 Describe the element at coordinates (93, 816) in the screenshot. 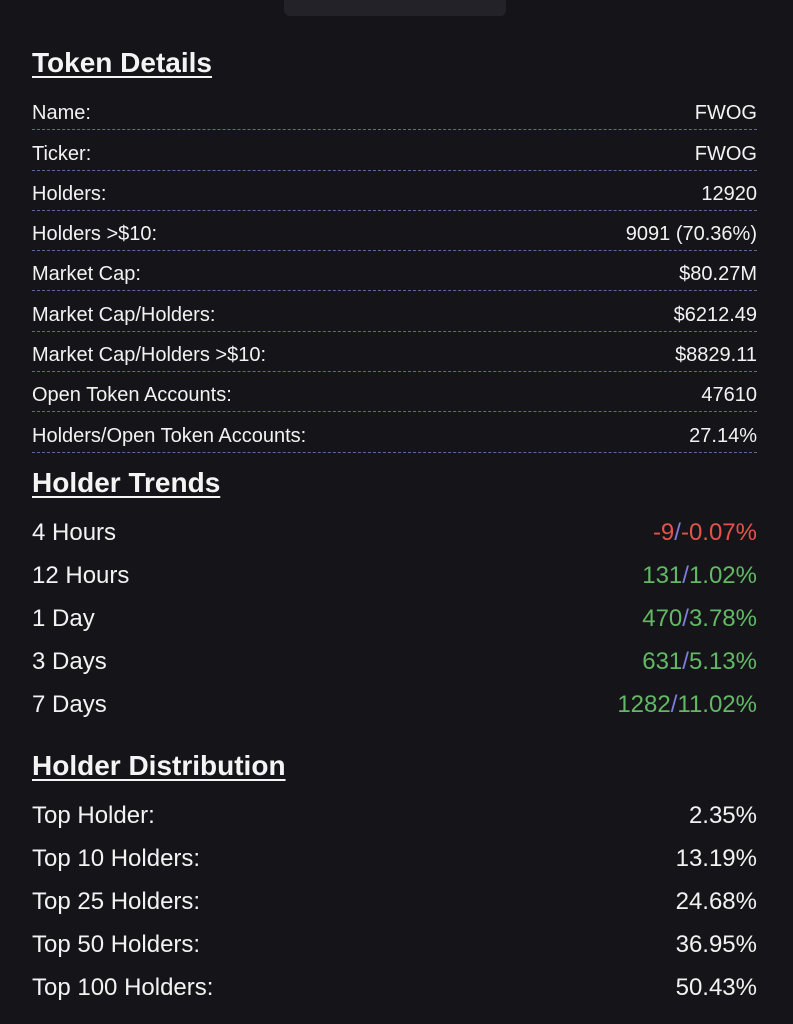

I see `dist-label: Top Holder:` at that location.